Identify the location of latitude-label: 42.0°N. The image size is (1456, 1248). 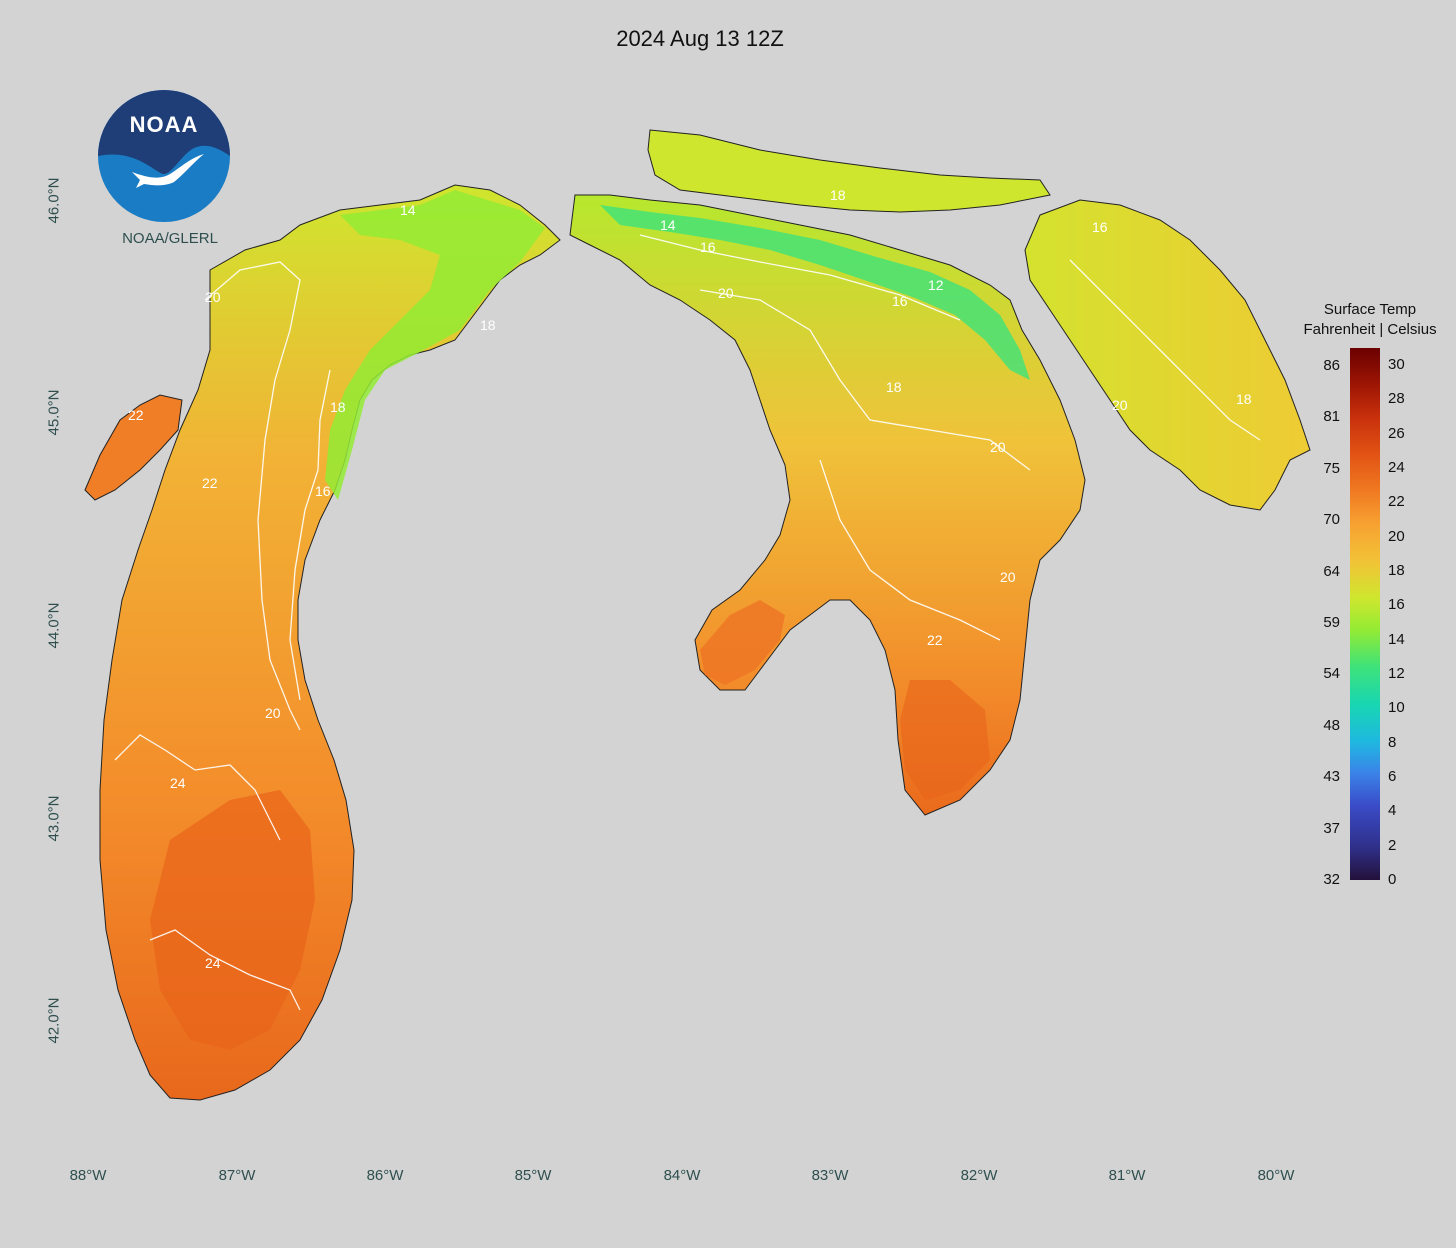
(54, 1020).